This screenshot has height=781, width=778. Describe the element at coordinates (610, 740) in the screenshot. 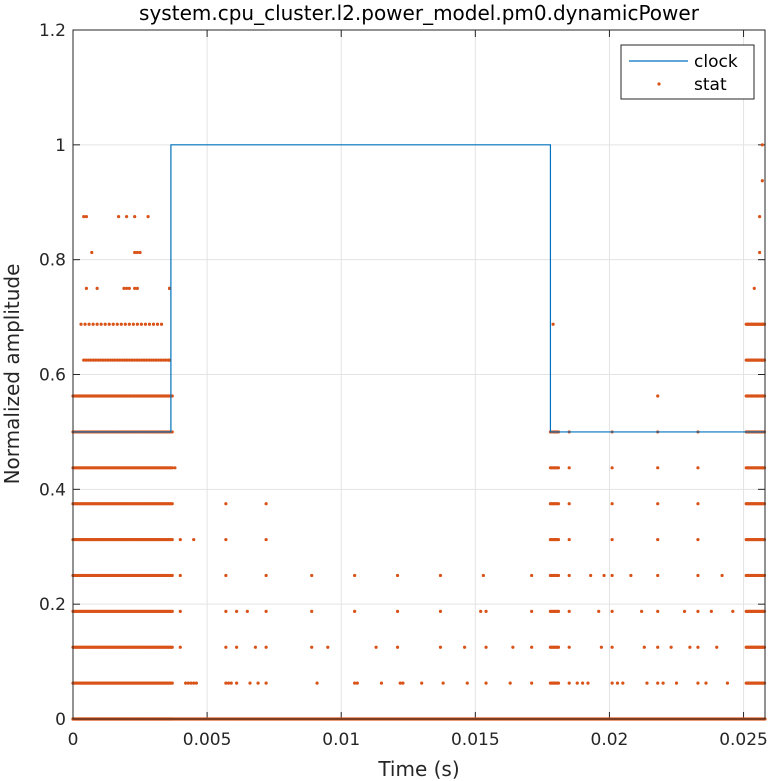

I see `x-tick-label: 0.02` at that location.